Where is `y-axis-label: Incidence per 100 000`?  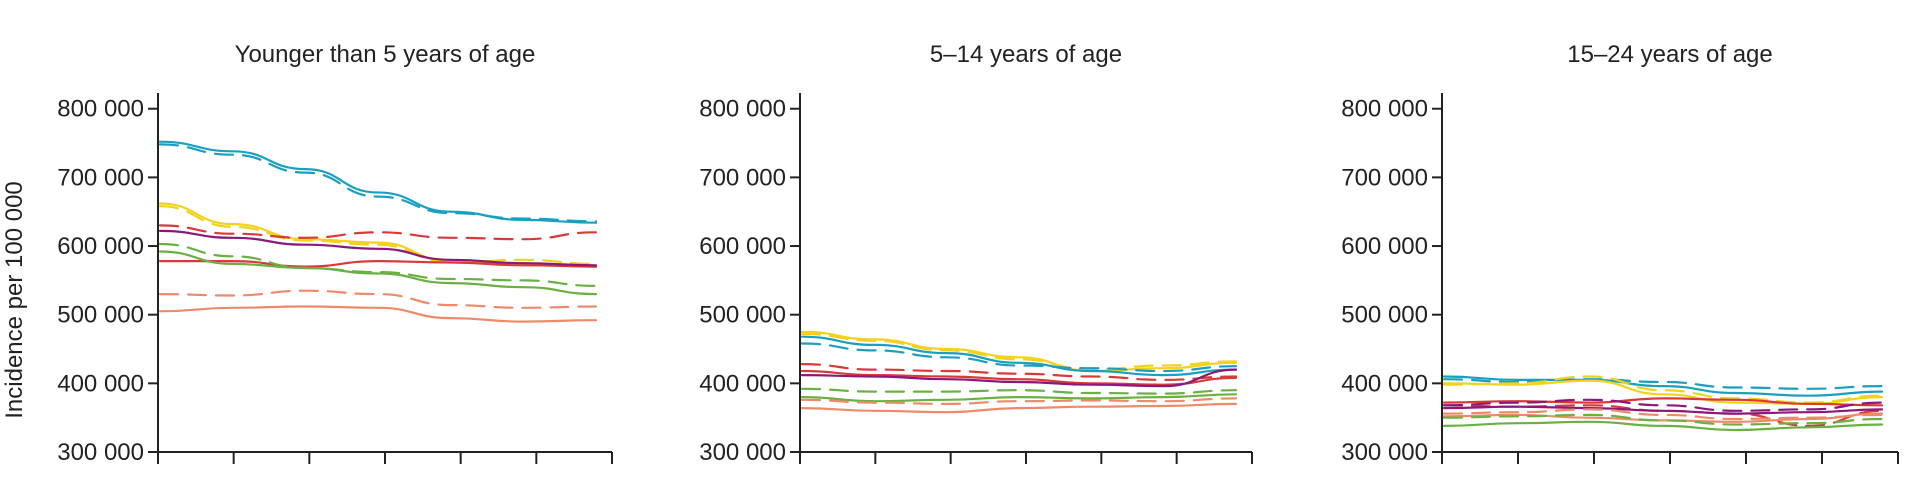 y-axis-label: Incidence per 100 000 is located at coordinates (14, 300).